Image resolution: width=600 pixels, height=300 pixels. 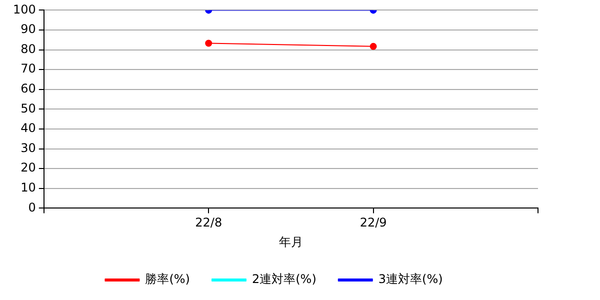 I want to click on x-tick-label: 22/8, so click(x=208, y=223).